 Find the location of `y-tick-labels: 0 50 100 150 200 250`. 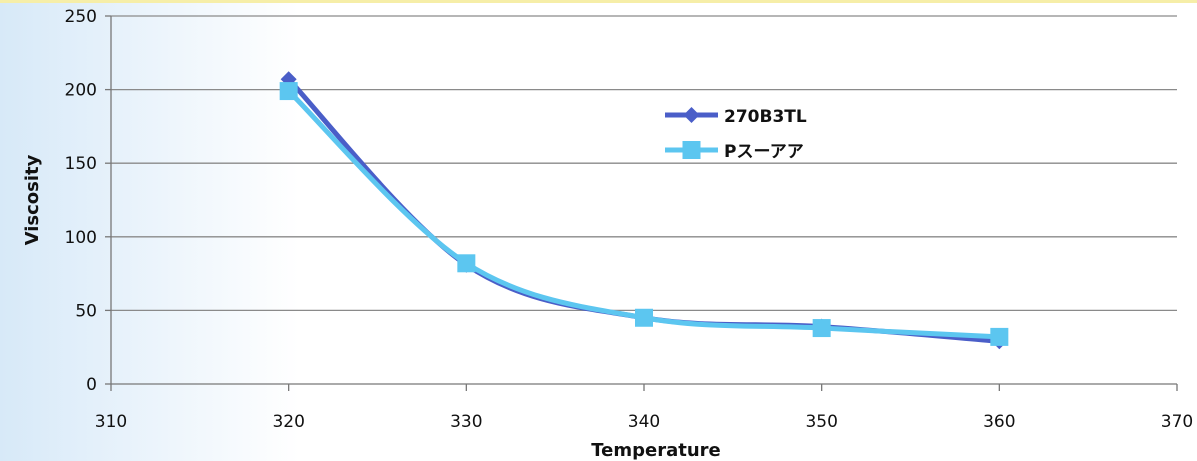

y-tick-labels: 0 50 100 150 200 250 is located at coordinates (81, 201).